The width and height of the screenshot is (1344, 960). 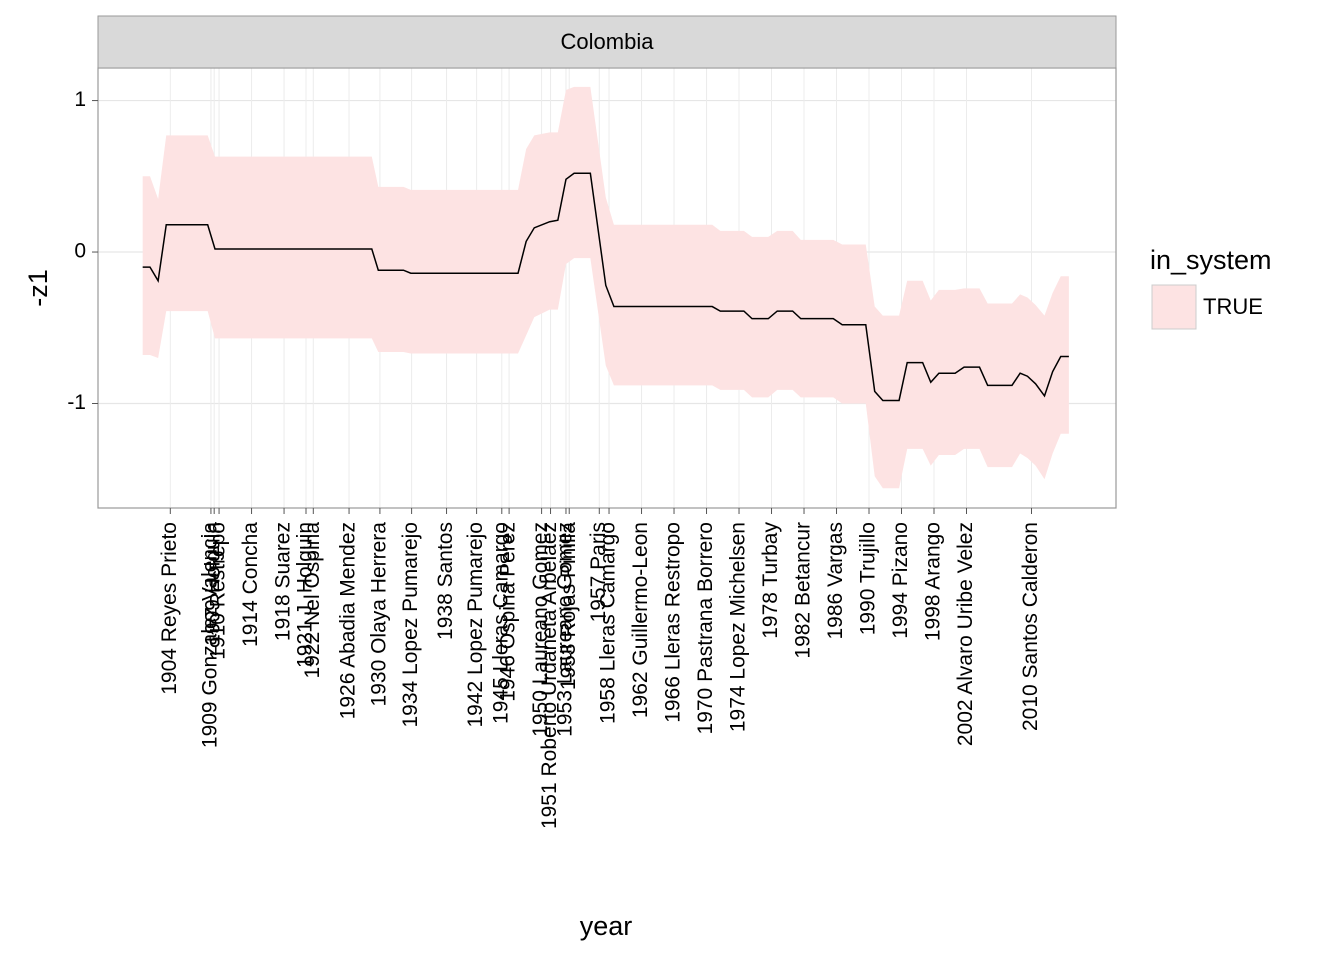 I want to click on x-tick-label: 1953 Laureano Gomez, so click(x=565, y=629).